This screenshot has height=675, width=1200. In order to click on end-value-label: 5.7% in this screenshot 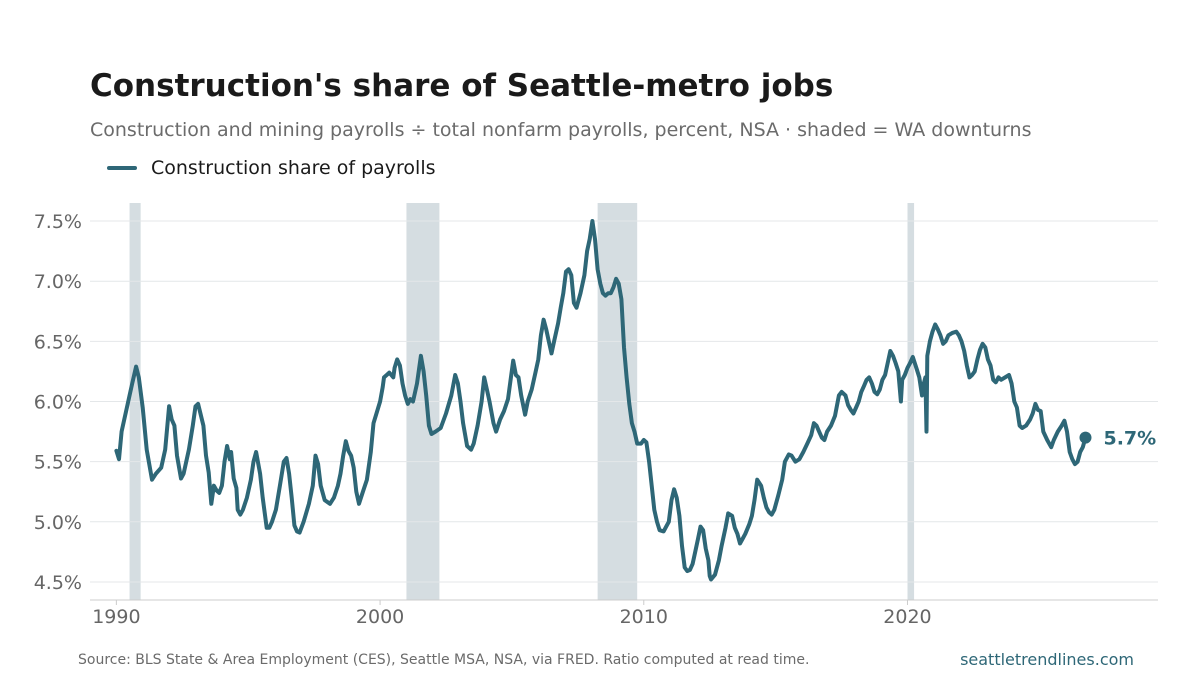, I will do `click(1129, 439)`.